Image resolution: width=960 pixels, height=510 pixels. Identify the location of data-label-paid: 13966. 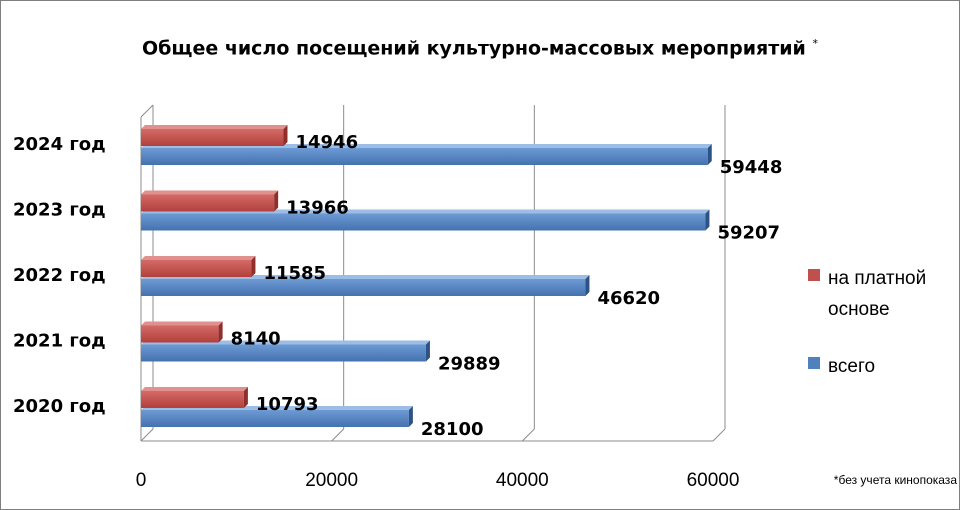
(317, 208).